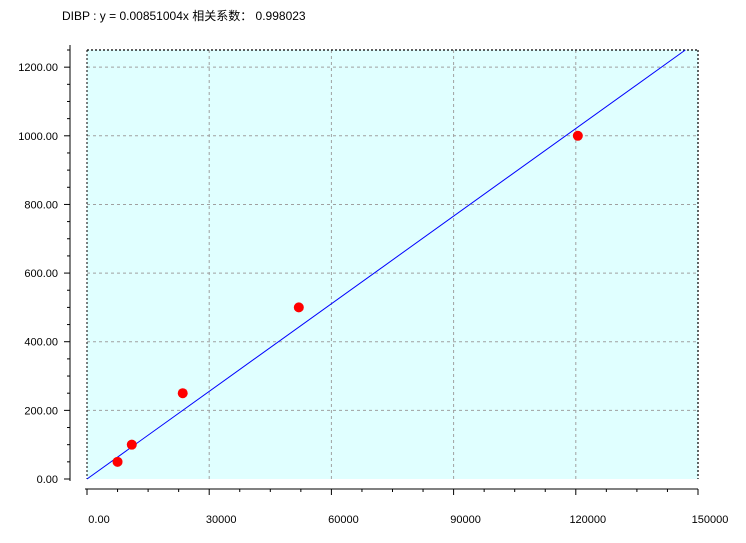 This screenshot has width=746, height=543. I want to click on x-tick-label-2: 60000, so click(343, 520).